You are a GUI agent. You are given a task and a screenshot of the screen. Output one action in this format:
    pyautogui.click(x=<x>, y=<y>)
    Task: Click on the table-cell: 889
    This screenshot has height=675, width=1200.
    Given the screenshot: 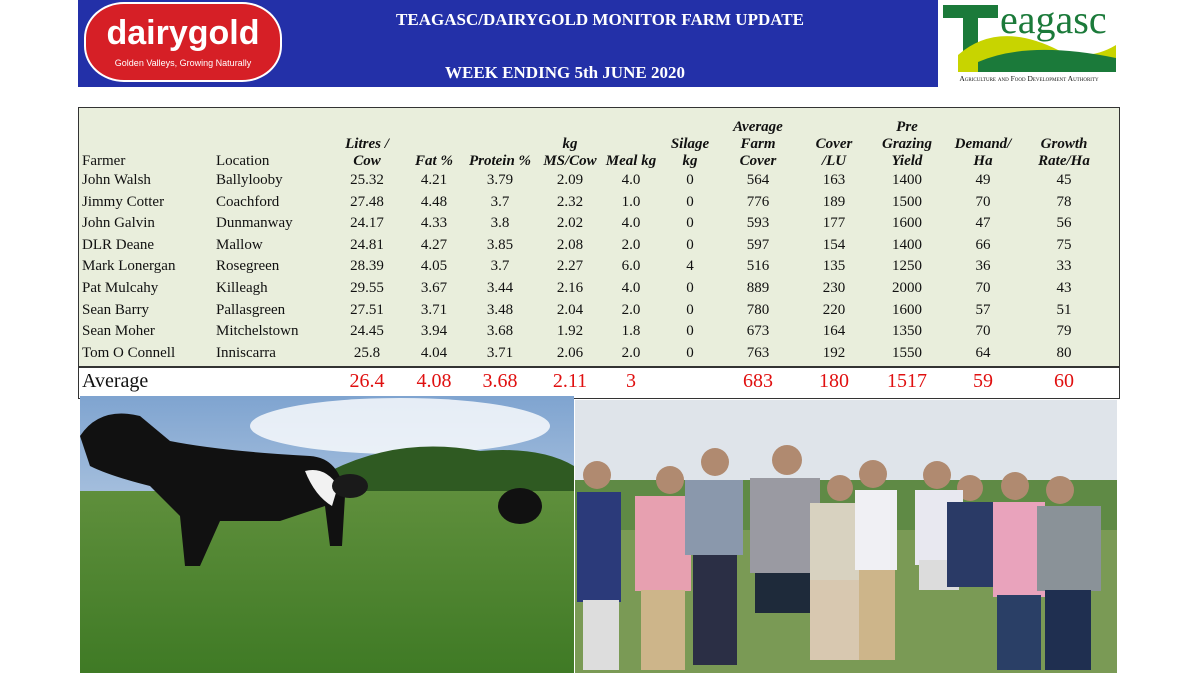 What is the action you would take?
    pyautogui.click(x=758, y=288)
    